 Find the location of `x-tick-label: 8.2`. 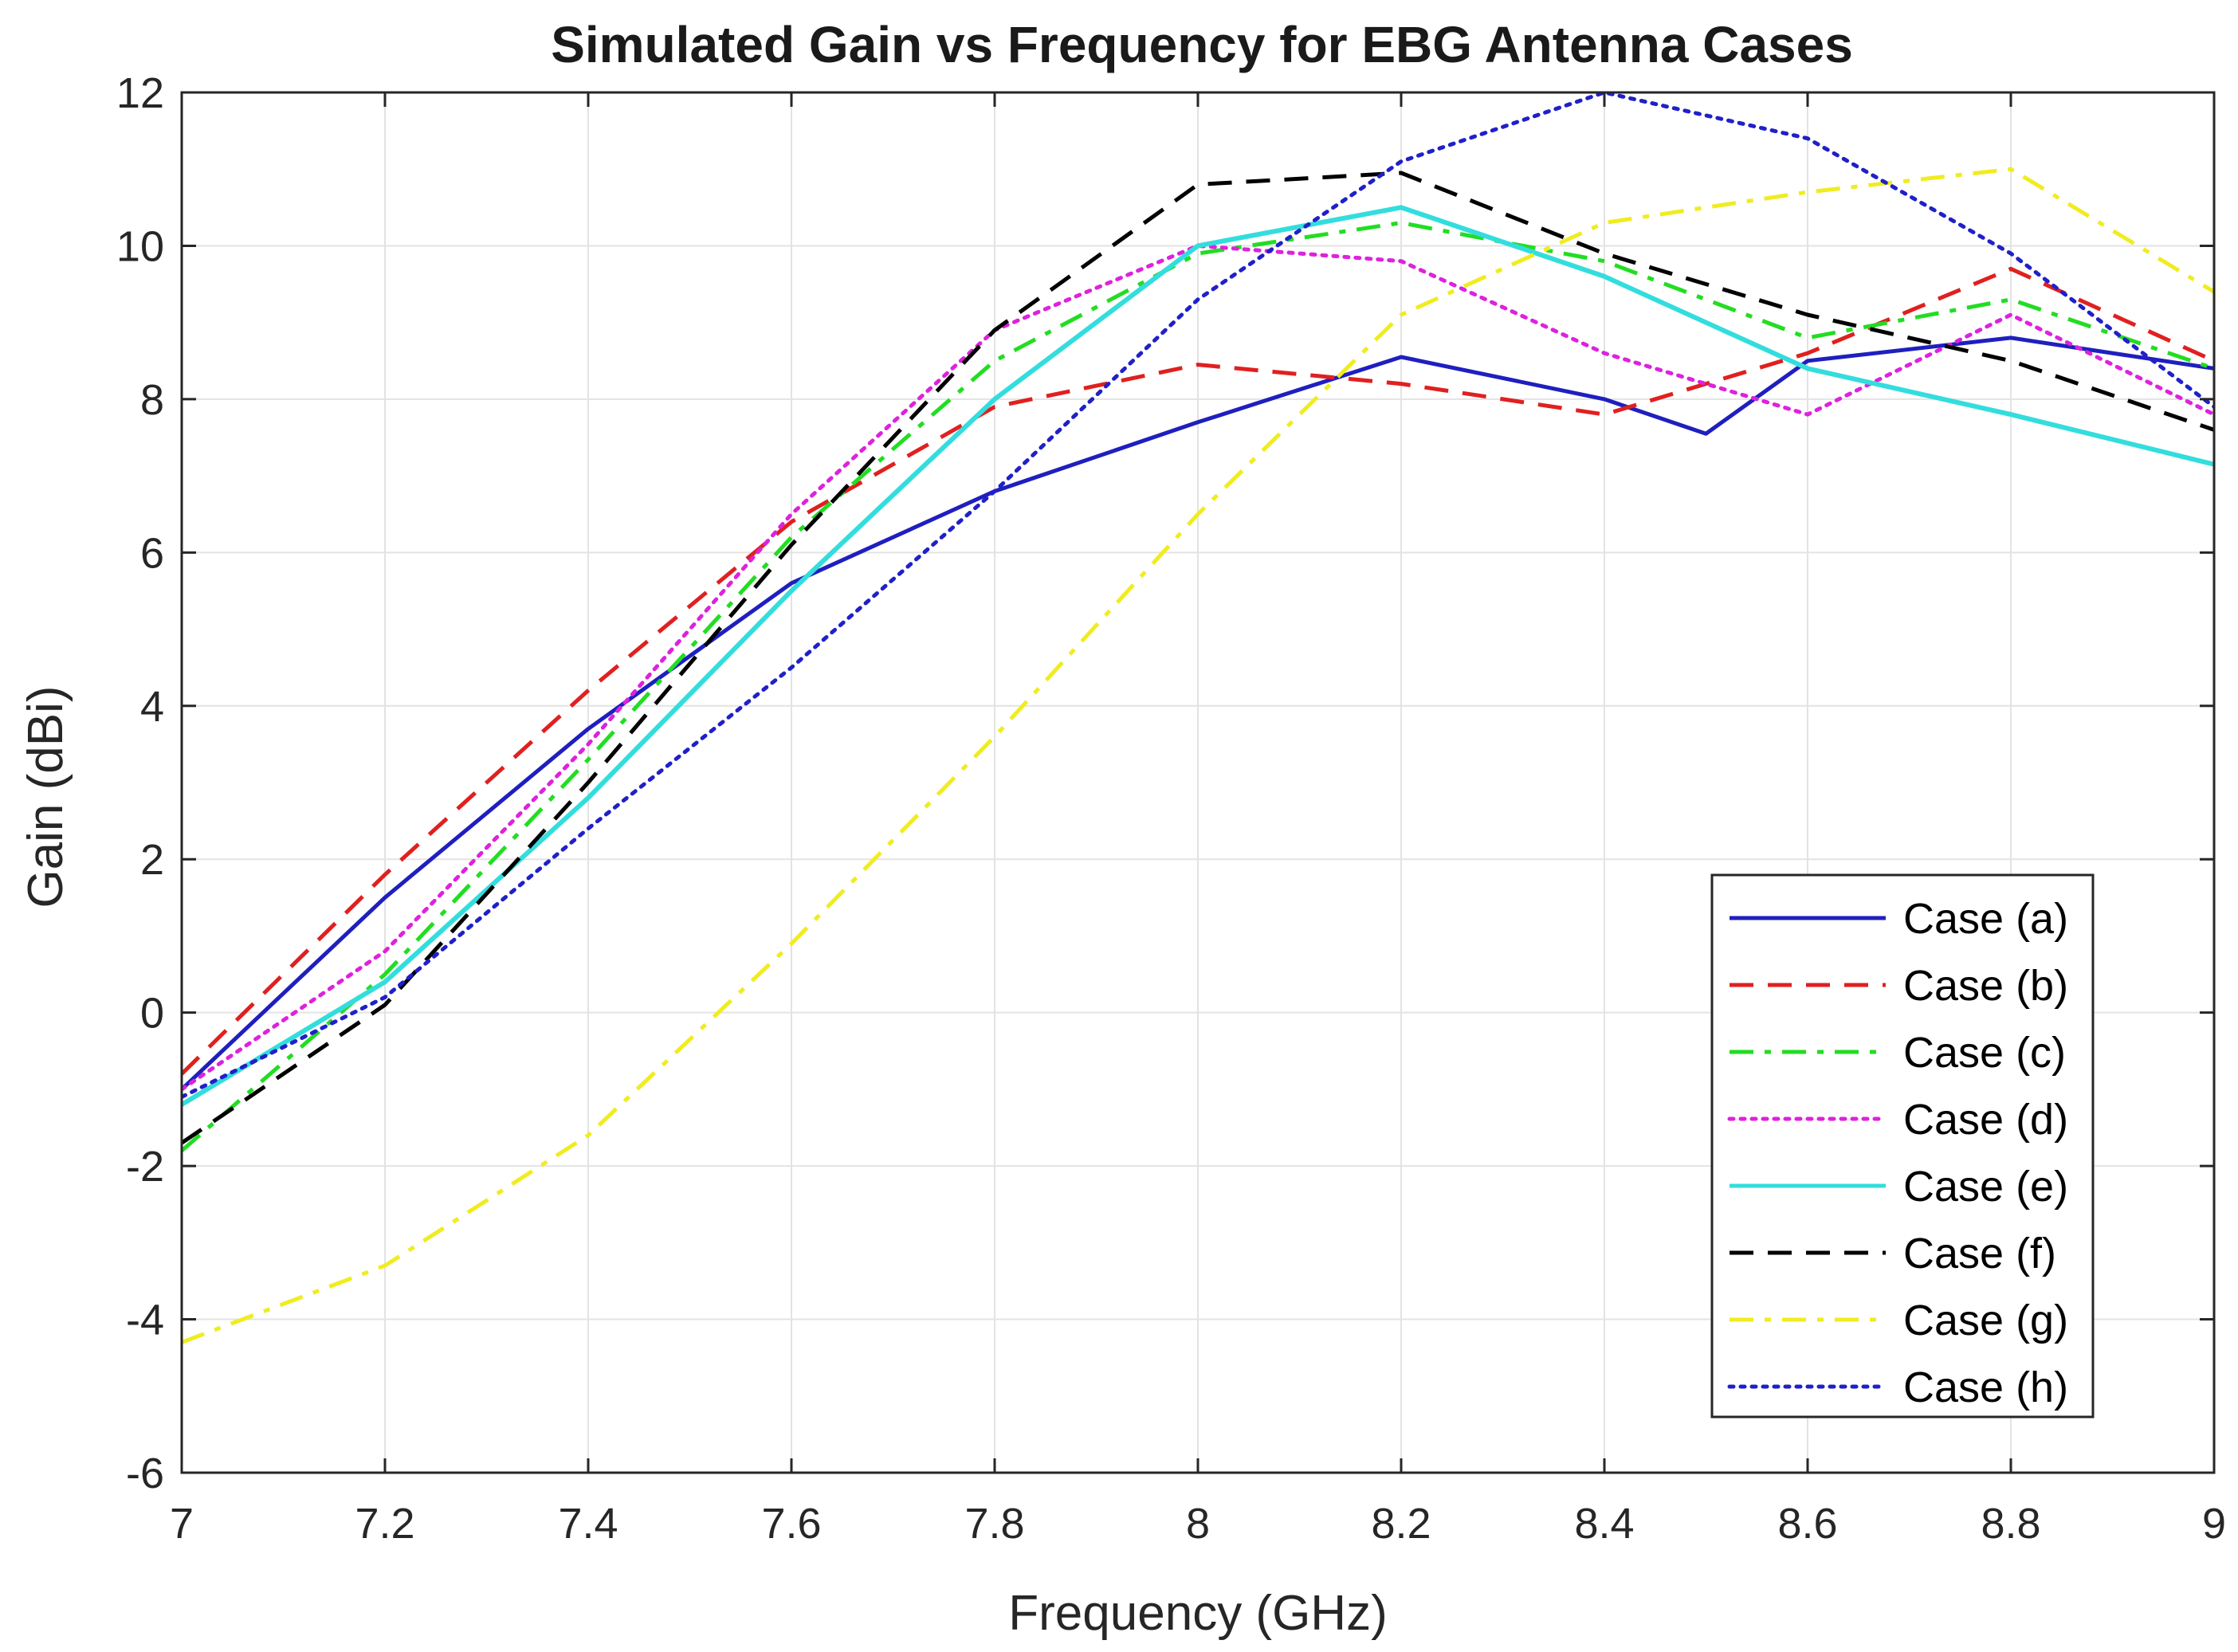

x-tick-label: 8.2 is located at coordinates (1401, 1524).